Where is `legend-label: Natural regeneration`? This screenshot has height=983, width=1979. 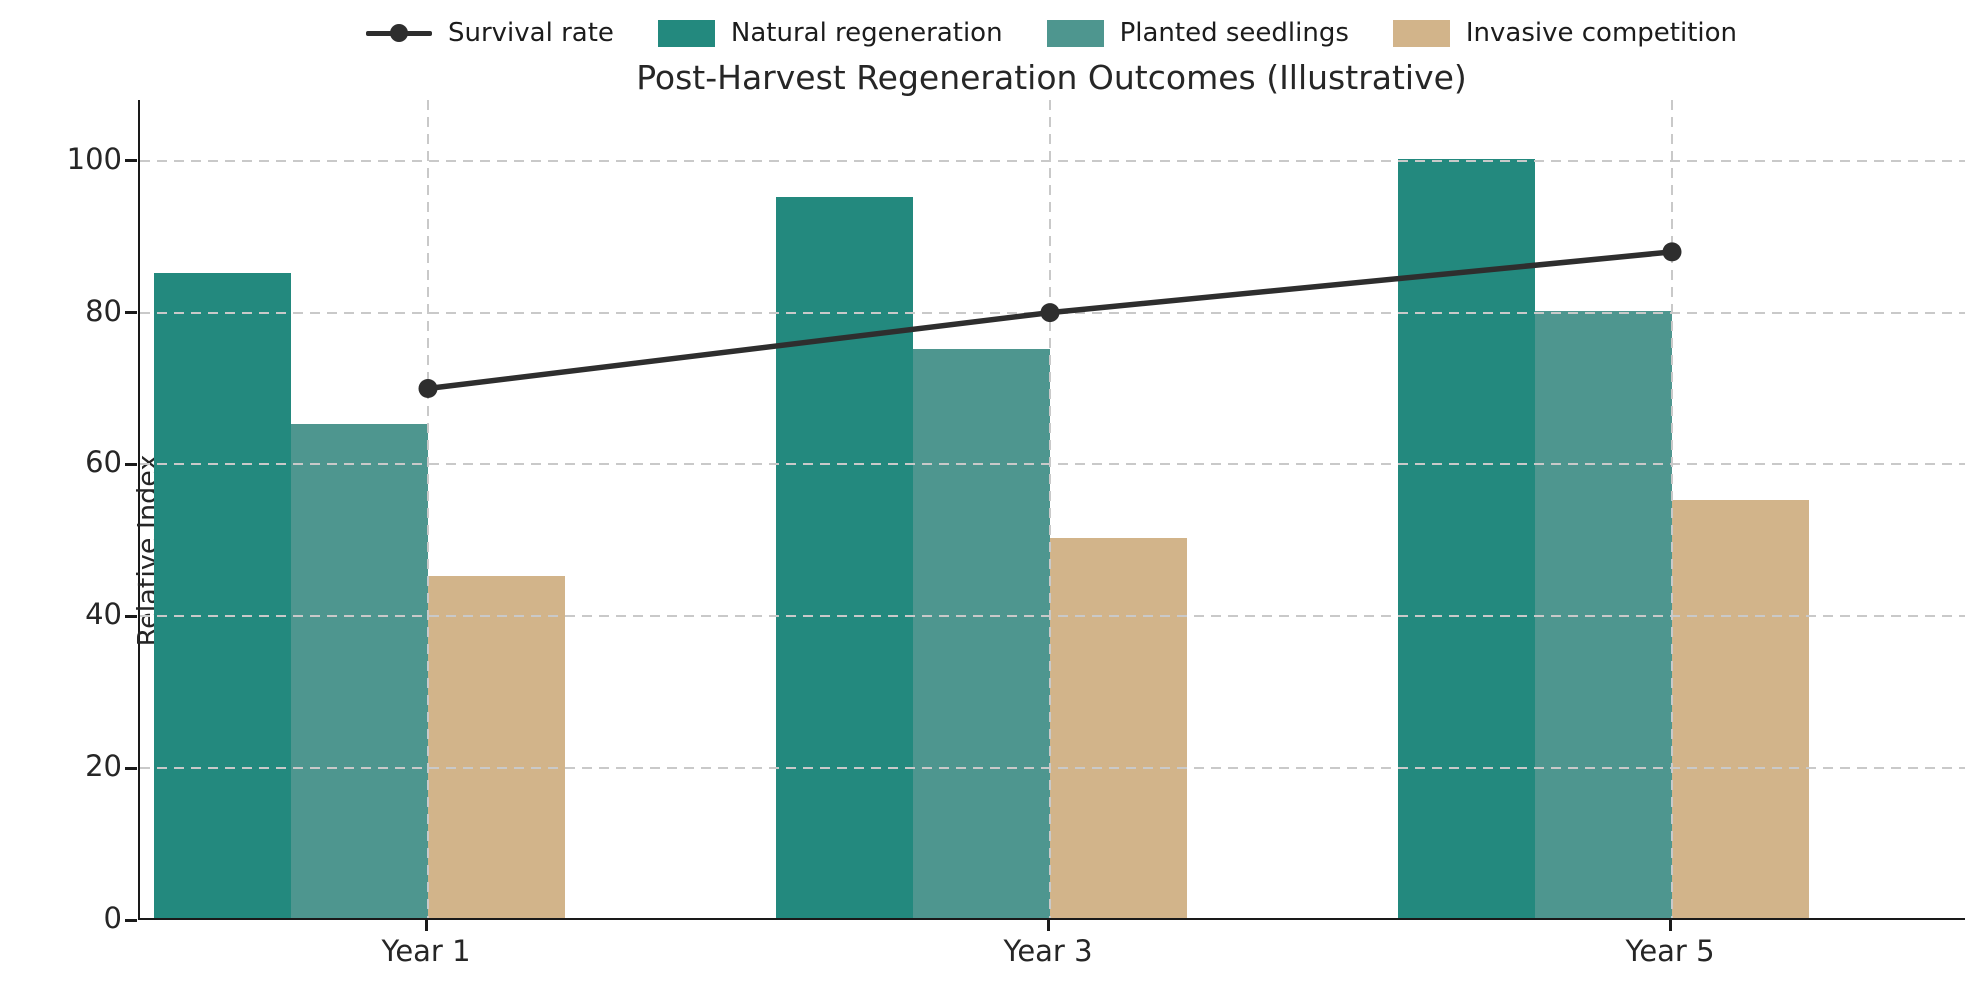 legend-label: Natural regeneration is located at coordinates (866, 33).